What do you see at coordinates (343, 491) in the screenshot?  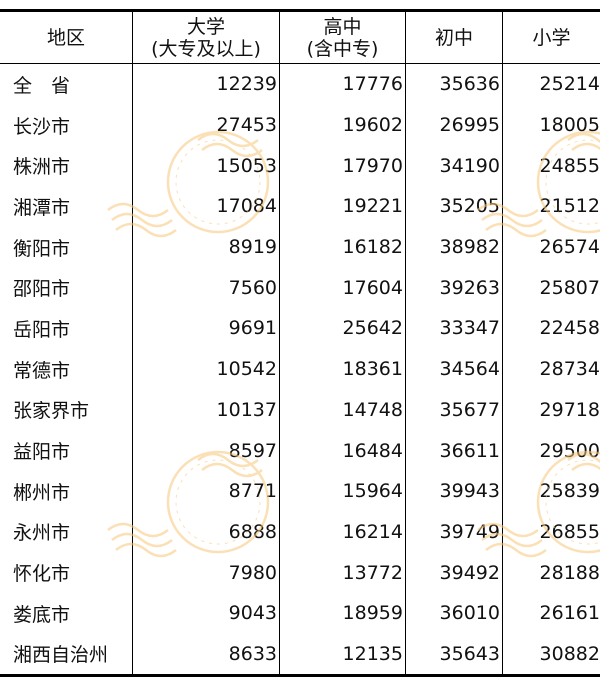 I see `value-cell: 15964` at bounding box center [343, 491].